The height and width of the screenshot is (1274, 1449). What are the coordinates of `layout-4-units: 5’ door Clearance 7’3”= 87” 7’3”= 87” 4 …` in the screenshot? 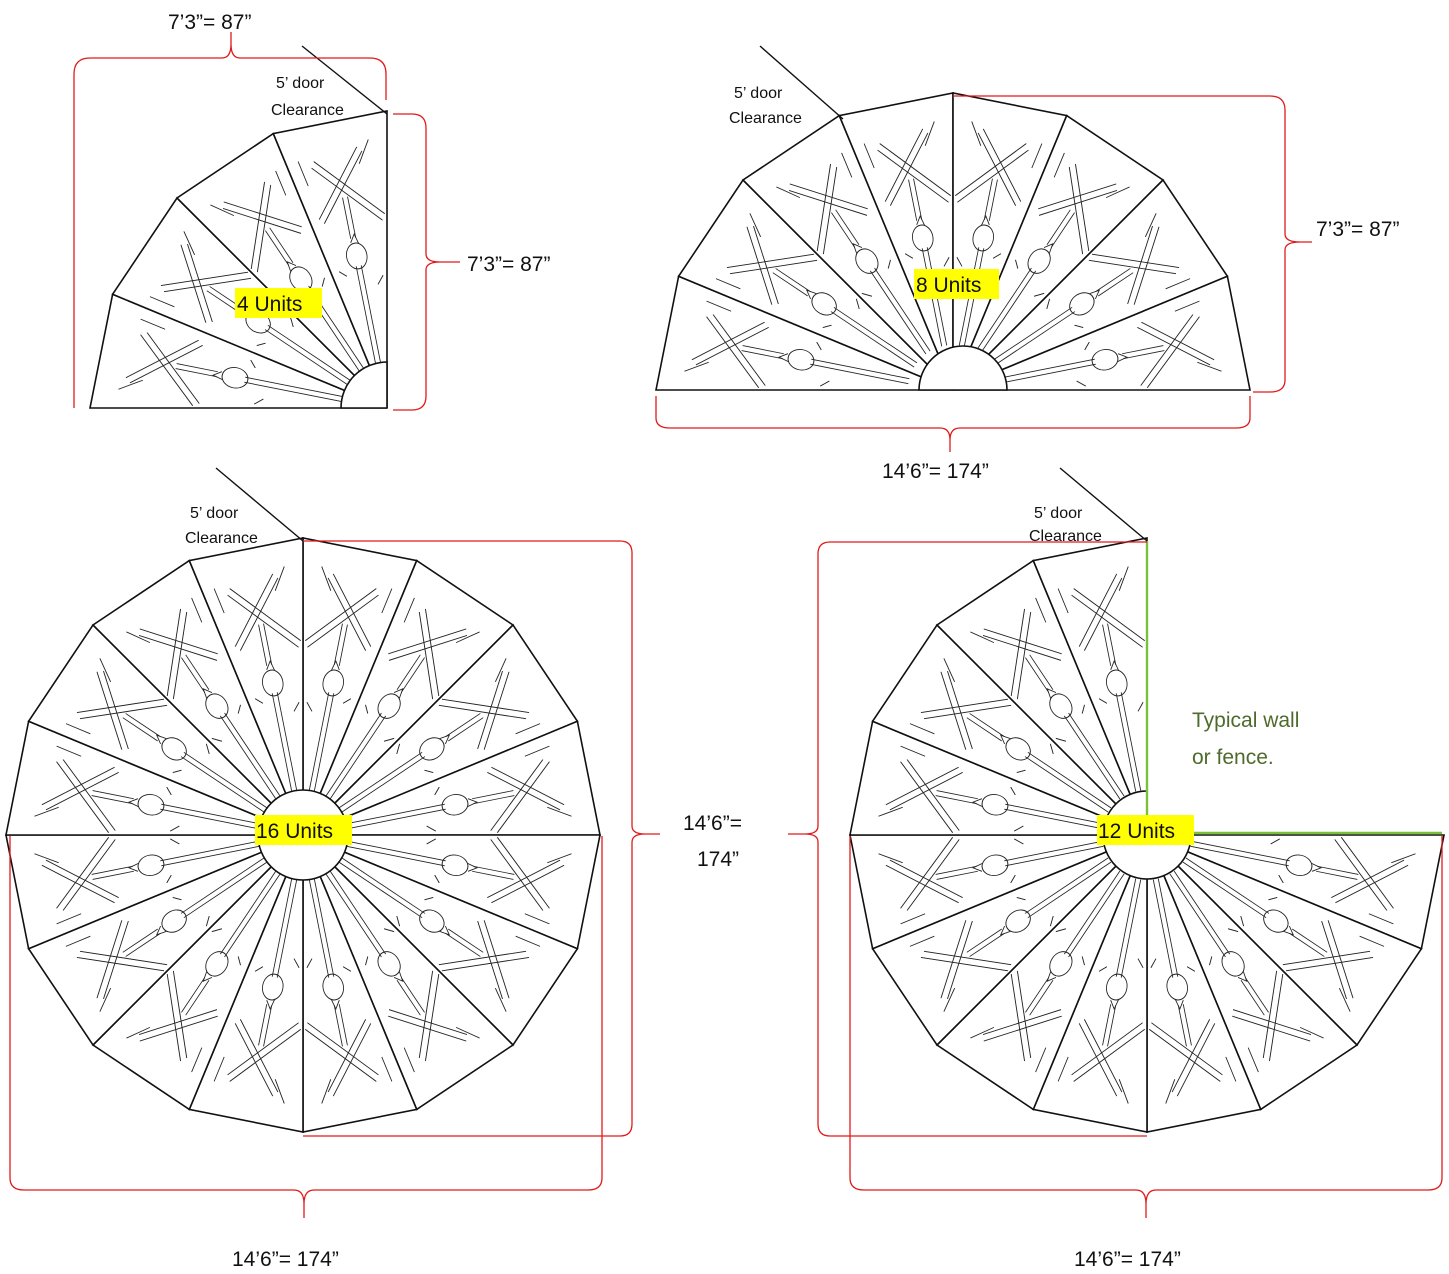 It's located at (311, 223).